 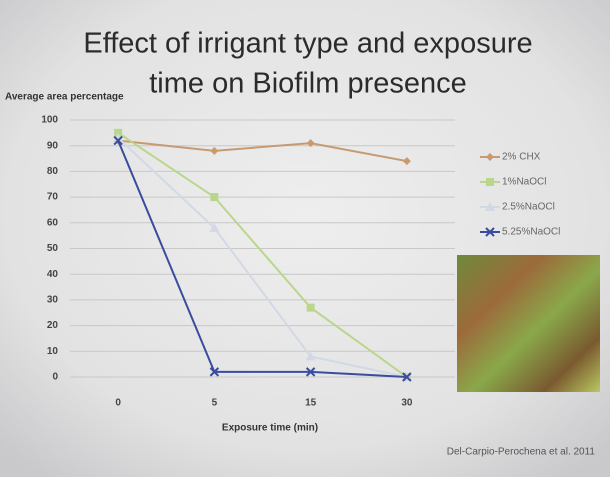 What do you see at coordinates (531, 232) in the screenshot?
I see `legend-label: 5.25%NaOCl` at bounding box center [531, 232].